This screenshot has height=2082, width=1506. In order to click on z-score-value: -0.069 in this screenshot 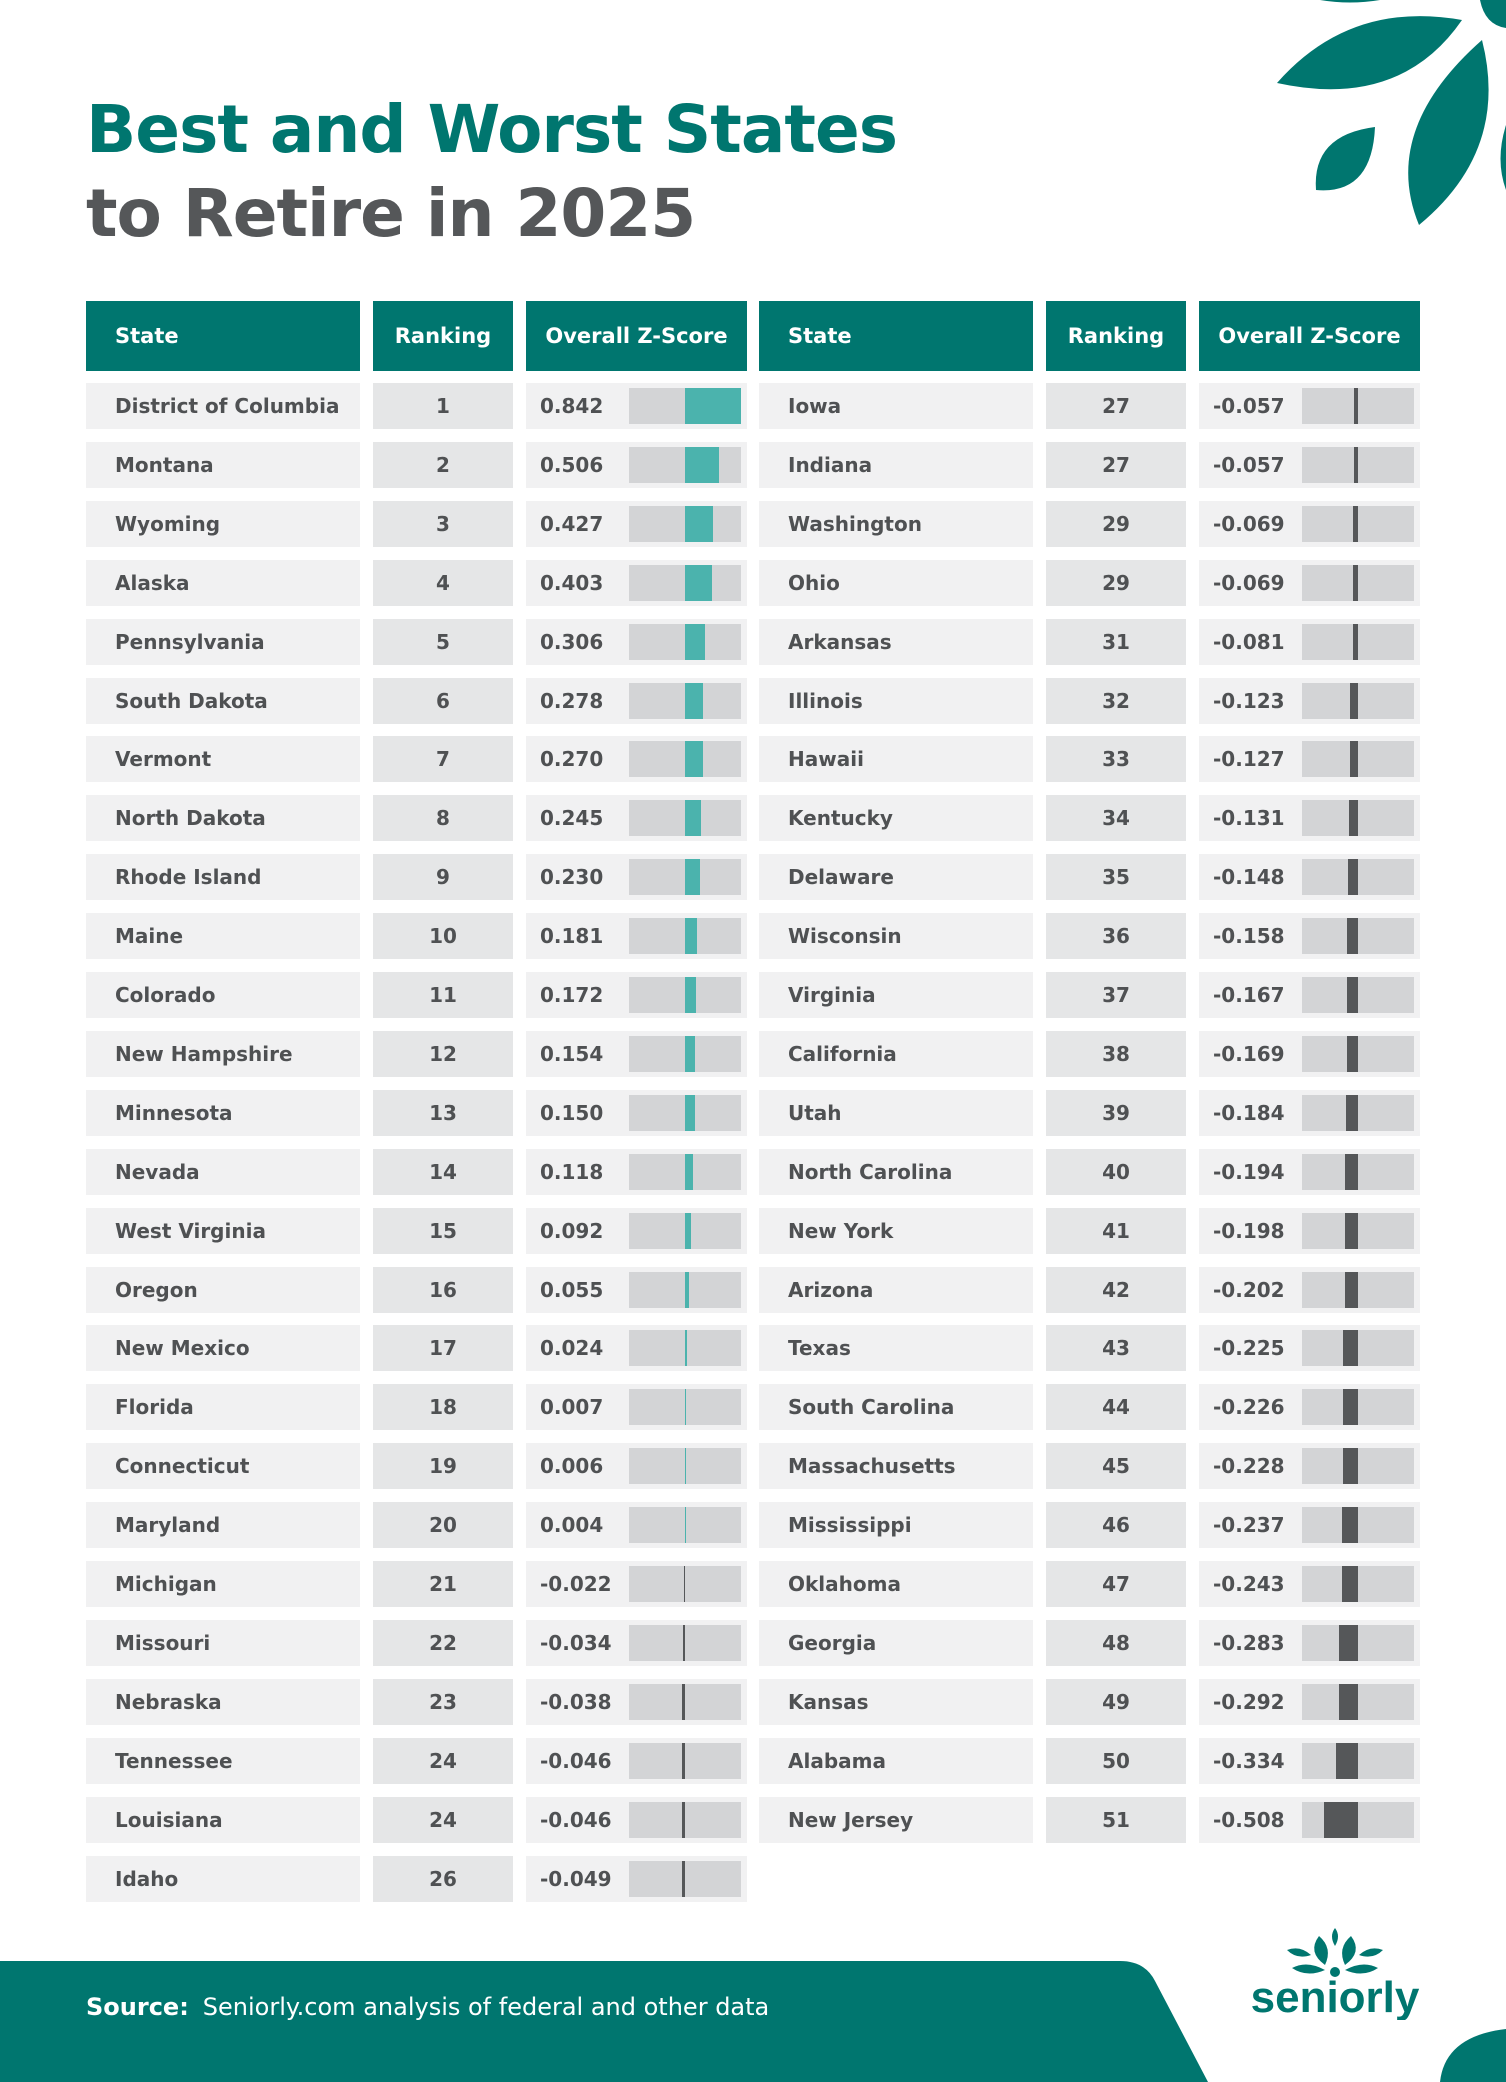, I will do `click(1249, 523)`.